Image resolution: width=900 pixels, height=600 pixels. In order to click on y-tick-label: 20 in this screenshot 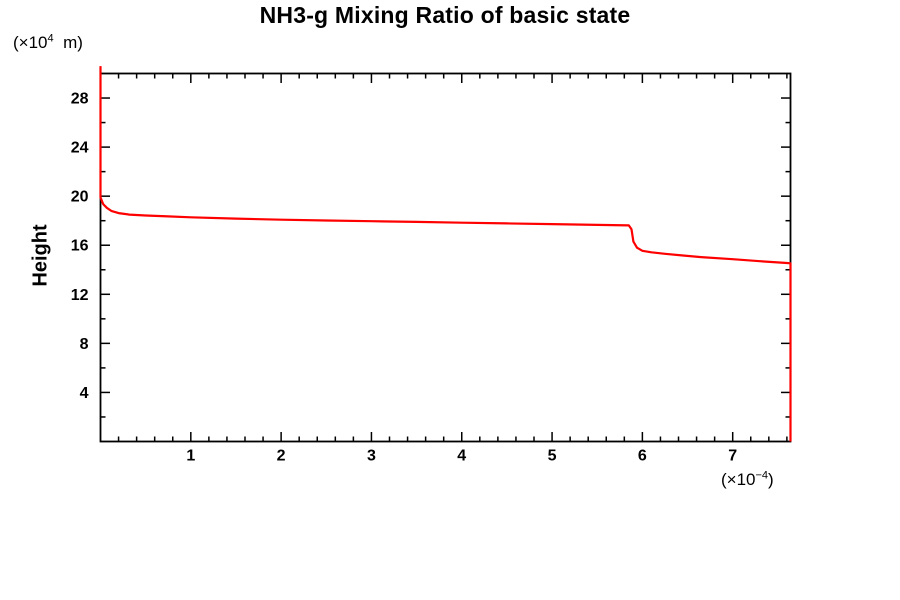, I will do `click(80, 197)`.